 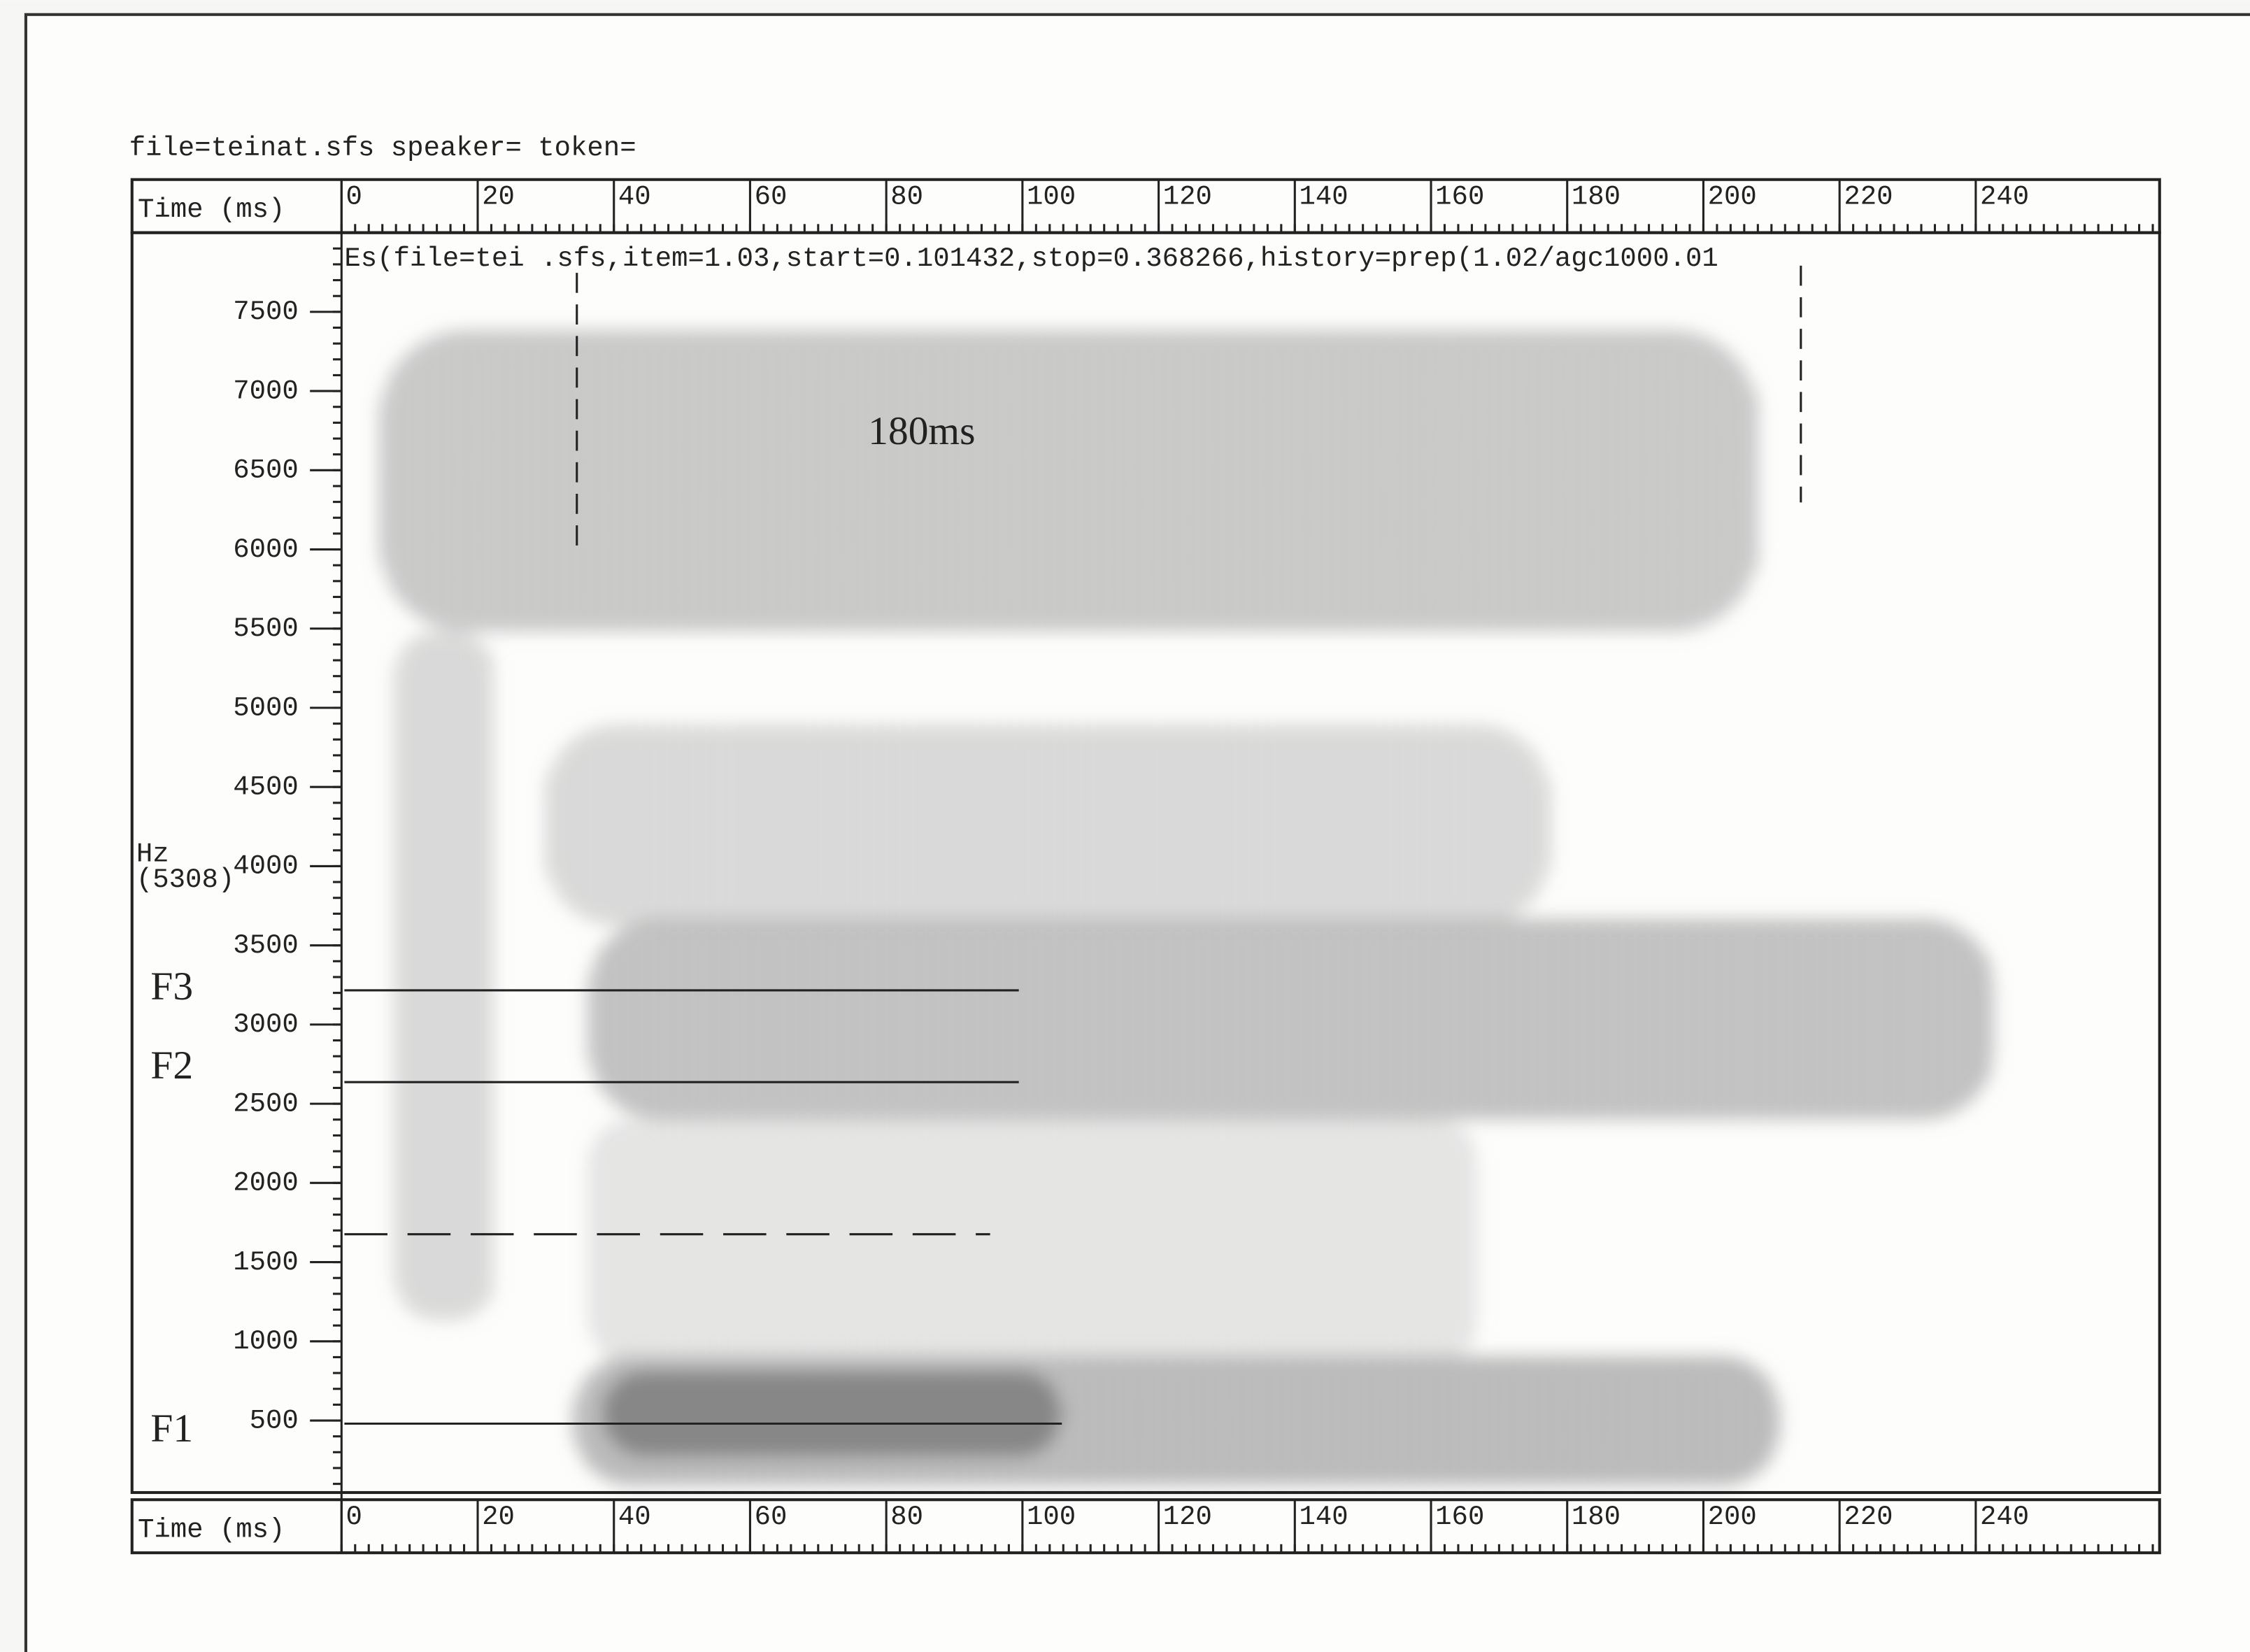 What do you see at coordinates (266, 391) in the screenshot?
I see `y-tick-label: 7000` at bounding box center [266, 391].